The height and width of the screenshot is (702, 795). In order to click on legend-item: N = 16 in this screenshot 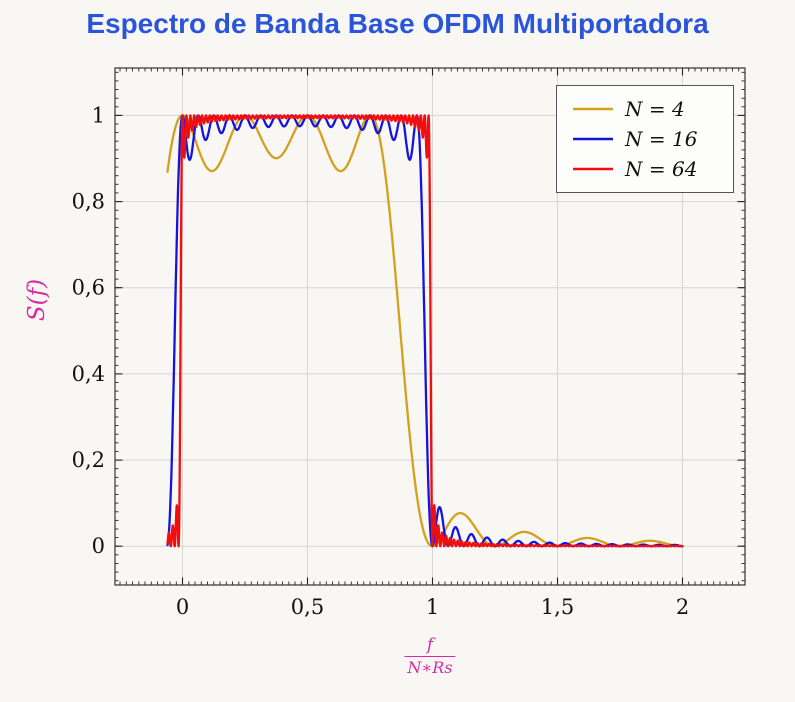, I will do `click(652, 139)`.